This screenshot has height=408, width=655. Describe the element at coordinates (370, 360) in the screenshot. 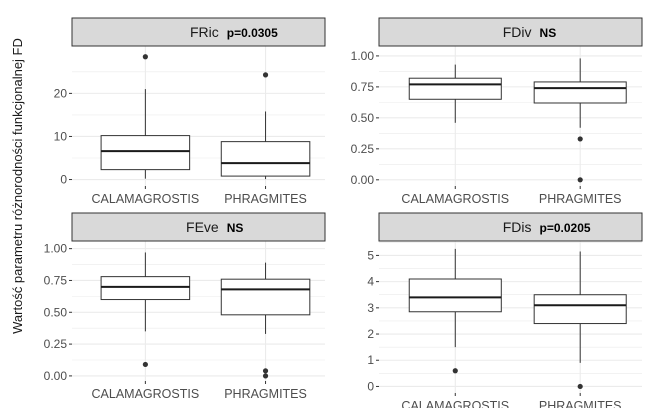

I see `y-tick-label: 1` at that location.